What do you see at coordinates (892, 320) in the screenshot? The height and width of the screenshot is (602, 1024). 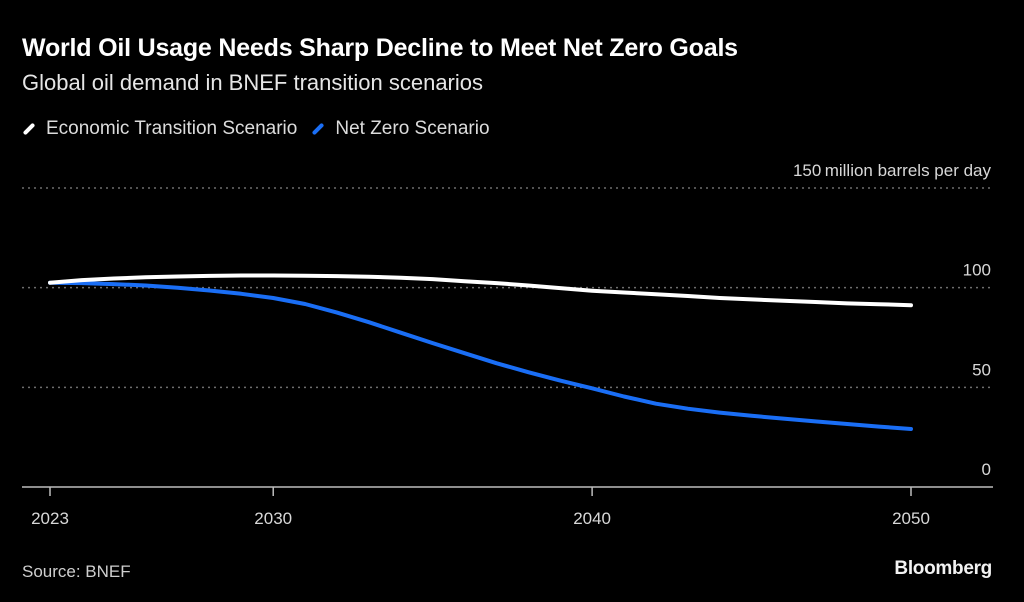 I see `y-axis-tick-labels: 0 50 100 150 million barrels per day` at bounding box center [892, 320].